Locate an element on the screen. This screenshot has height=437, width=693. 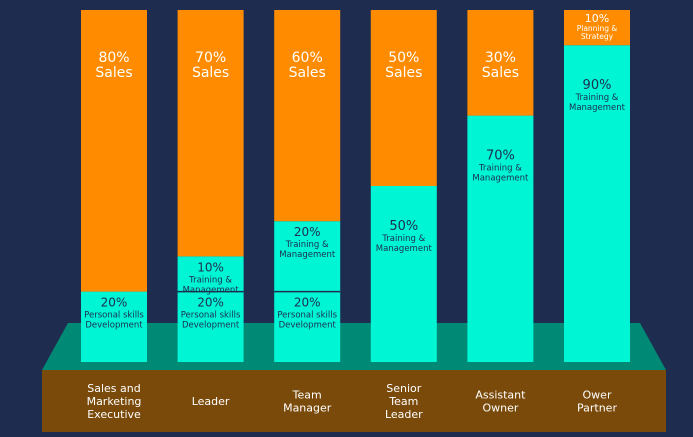
data-label: 20%Training &Management is located at coordinates (307, 242).